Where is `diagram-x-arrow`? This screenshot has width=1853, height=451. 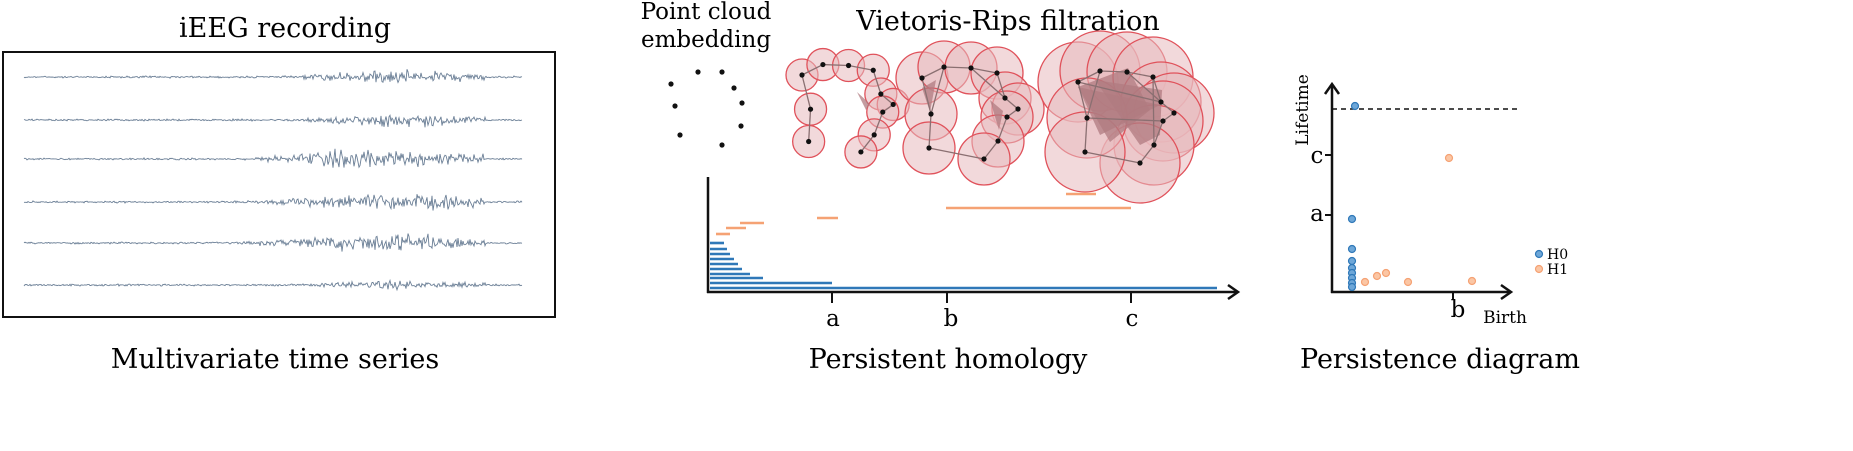
diagram-x-arrow is located at coordinates (1507, 292).